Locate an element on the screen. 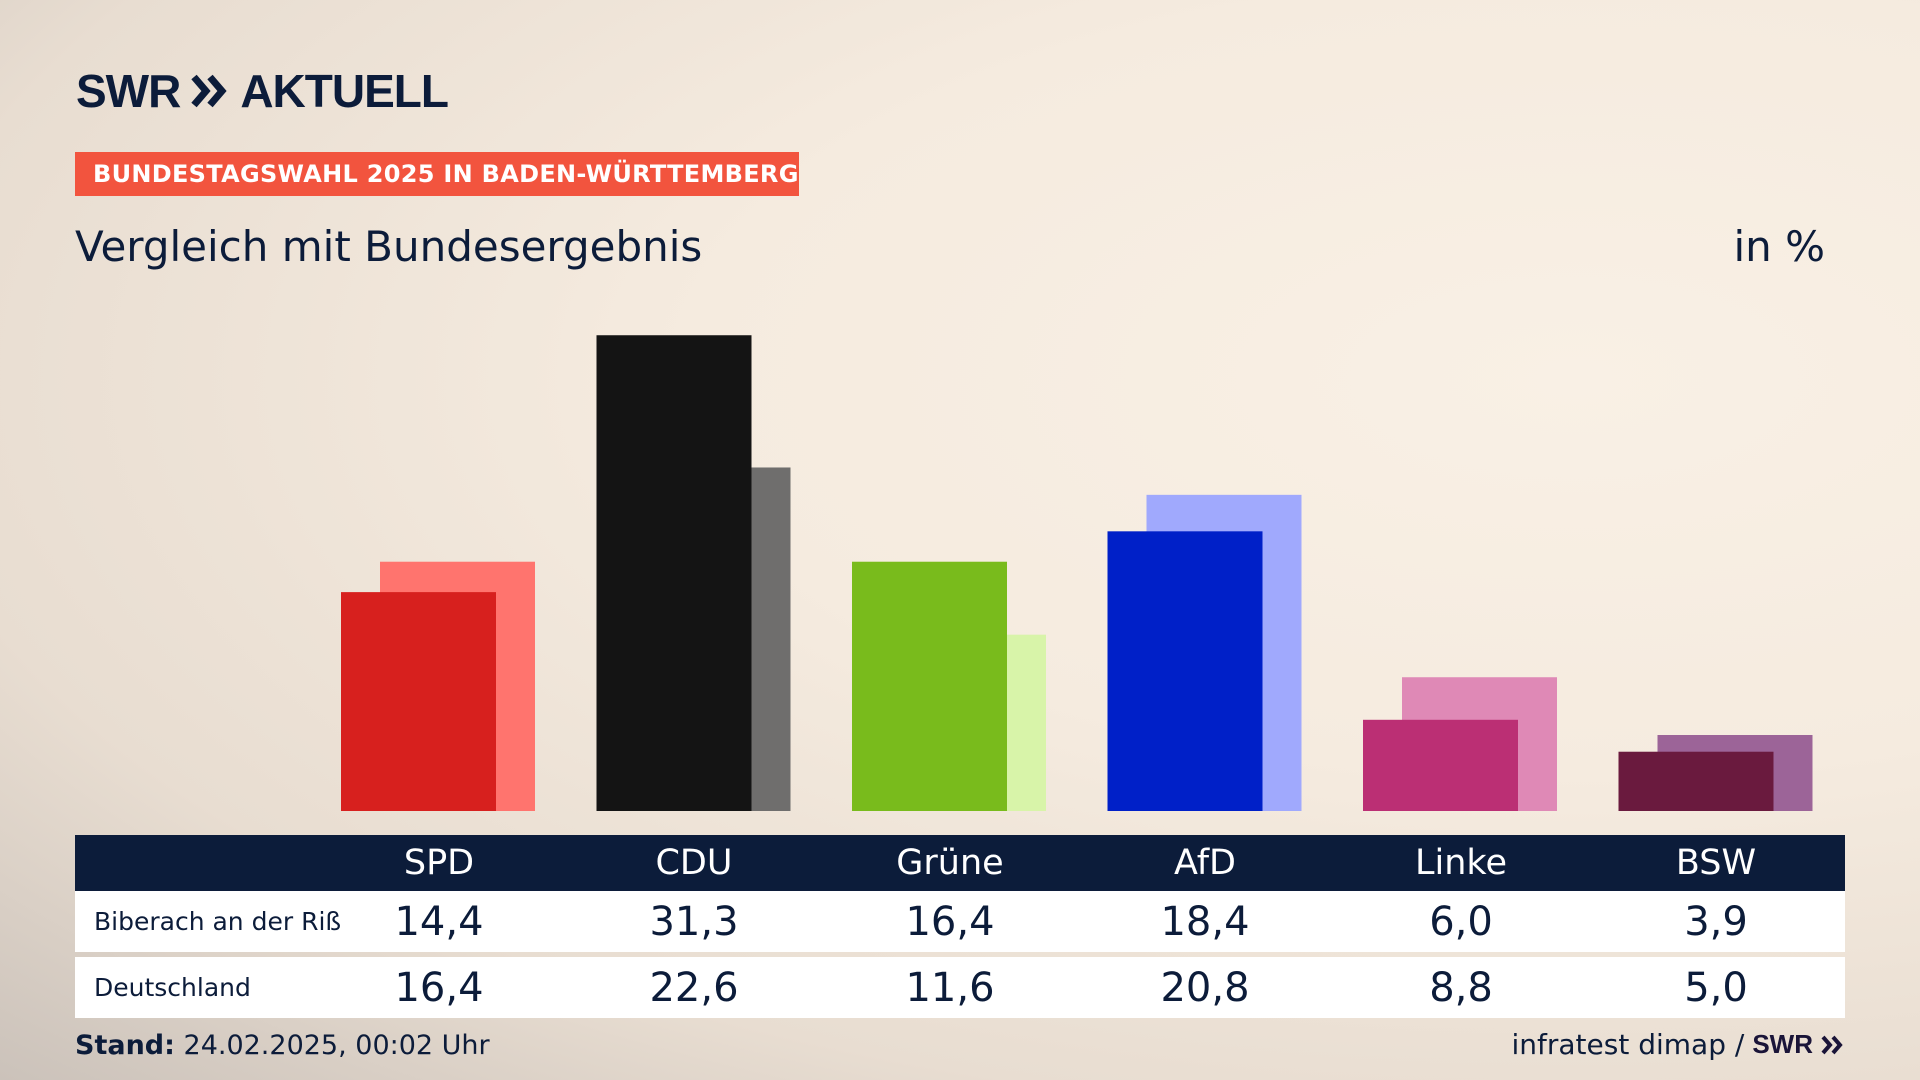 The width and height of the screenshot is (1920, 1080). header-cell-cdu: CDU is located at coordinates (694, 863).